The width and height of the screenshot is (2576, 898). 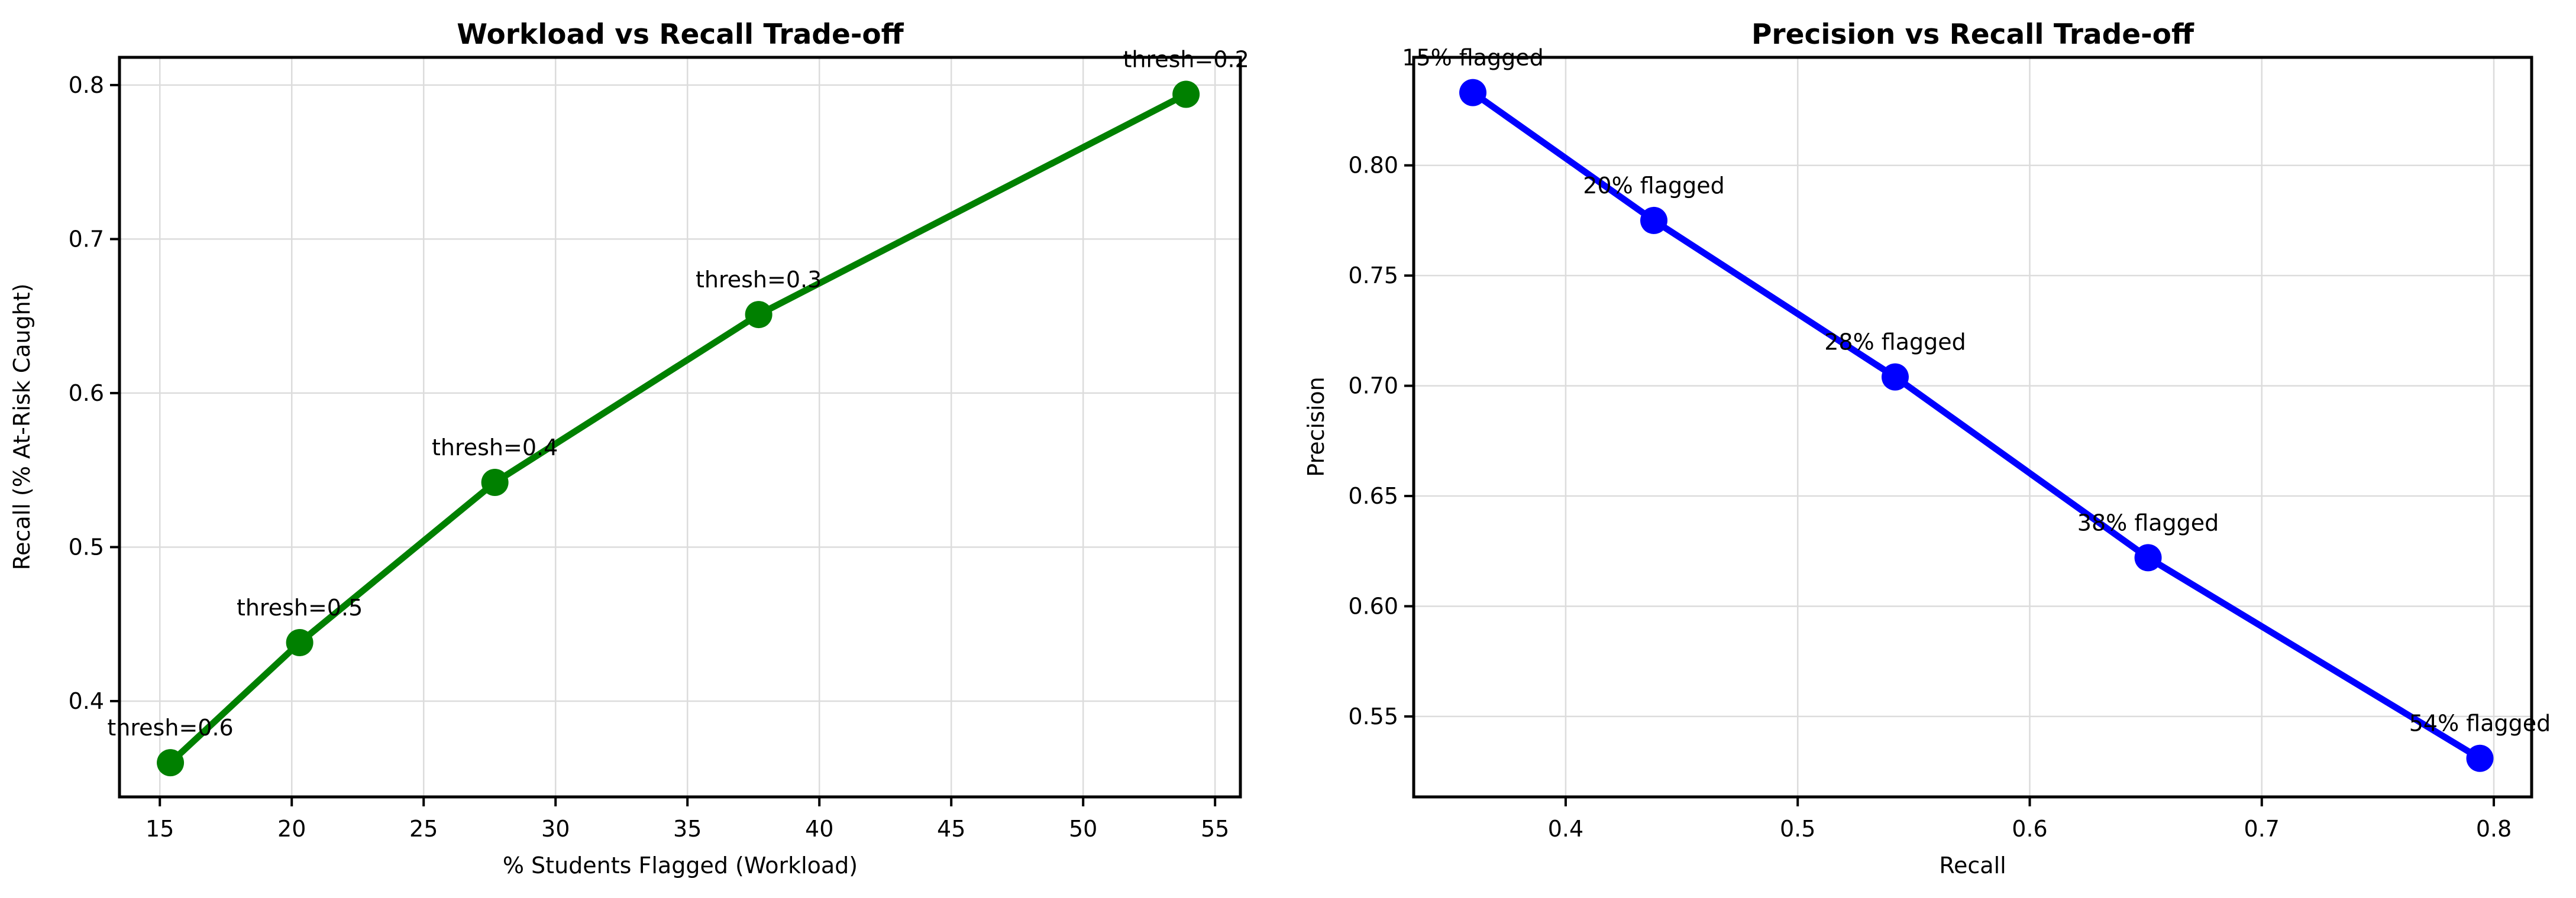 What do you see at coordinates (1895, 342) in the screenshot?
I see `precision-recall-point-annotation: 28% flagged` at bounding box center [1895, 342].